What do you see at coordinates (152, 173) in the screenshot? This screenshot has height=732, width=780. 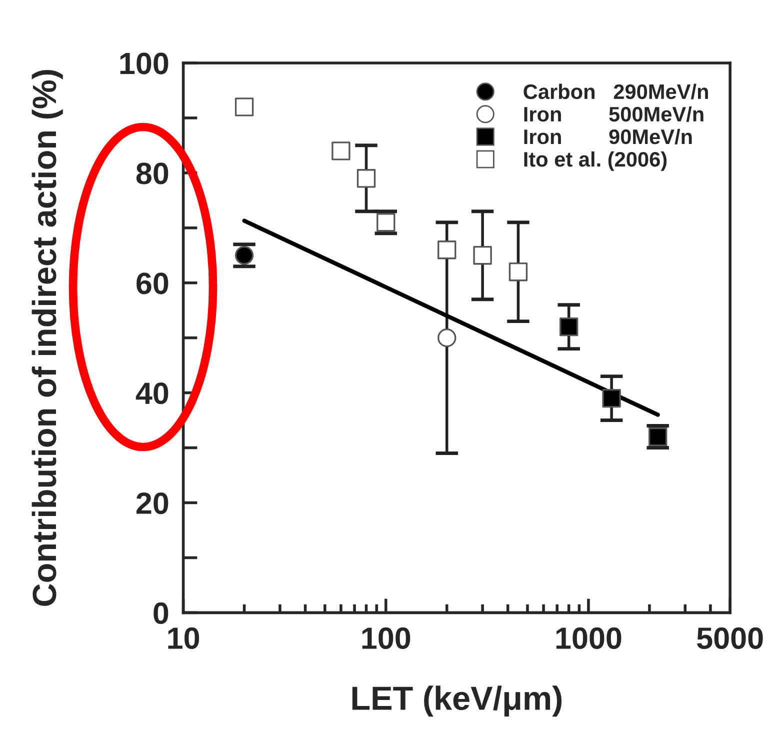 I see `y-tick-label: 80` at bounding box center [152, 173].